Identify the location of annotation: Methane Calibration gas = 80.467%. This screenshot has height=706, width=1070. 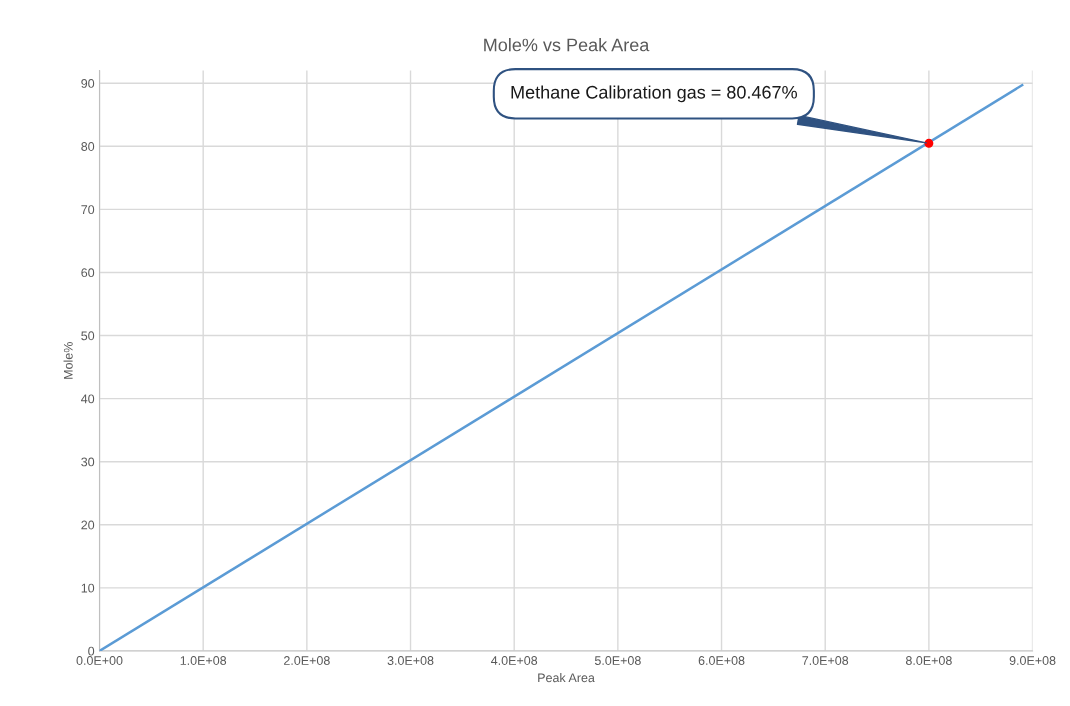
(654, 94).